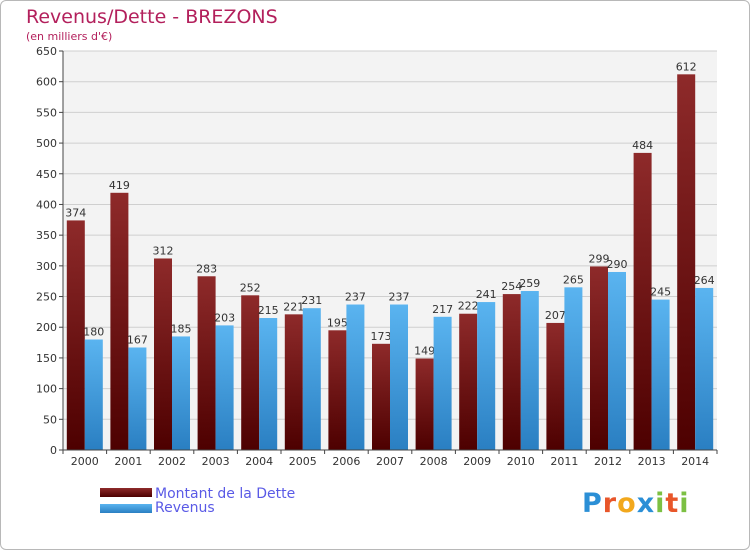 This screenshot has width=750, height=550. Describe the element at coordinates (119, 185) in the screenshot. I see `value-label: 419` at that location.